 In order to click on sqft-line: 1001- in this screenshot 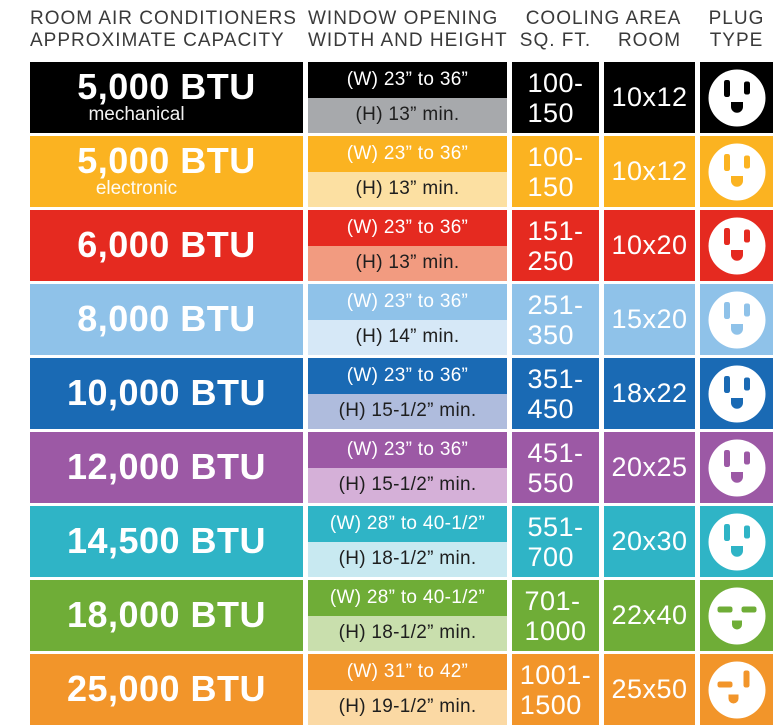, I will do `click(555, 674)`.